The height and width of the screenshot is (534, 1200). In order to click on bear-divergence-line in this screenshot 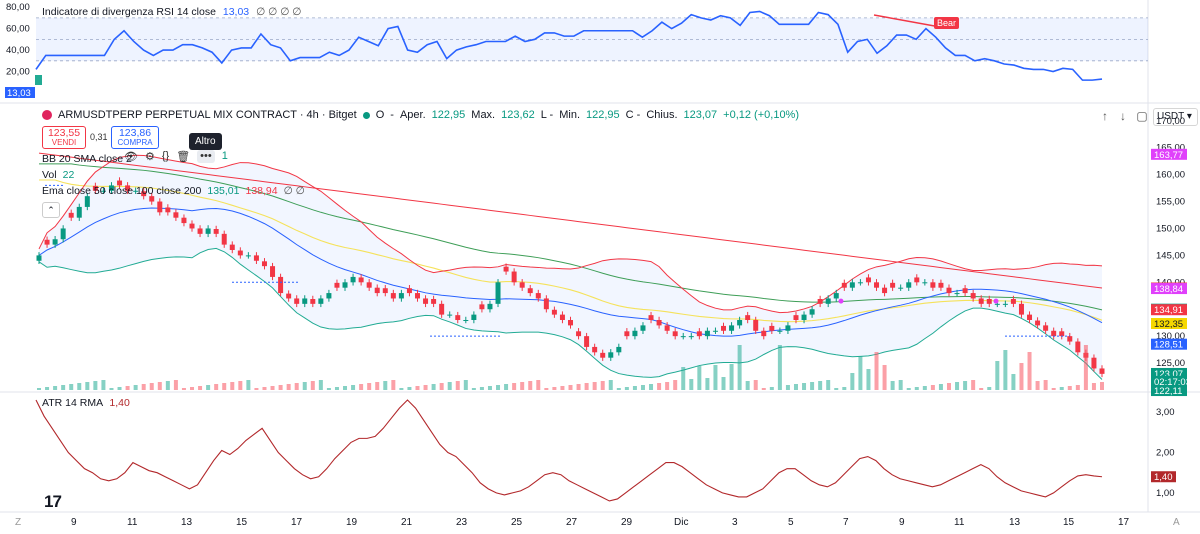, I will do `click(907, 21)`.